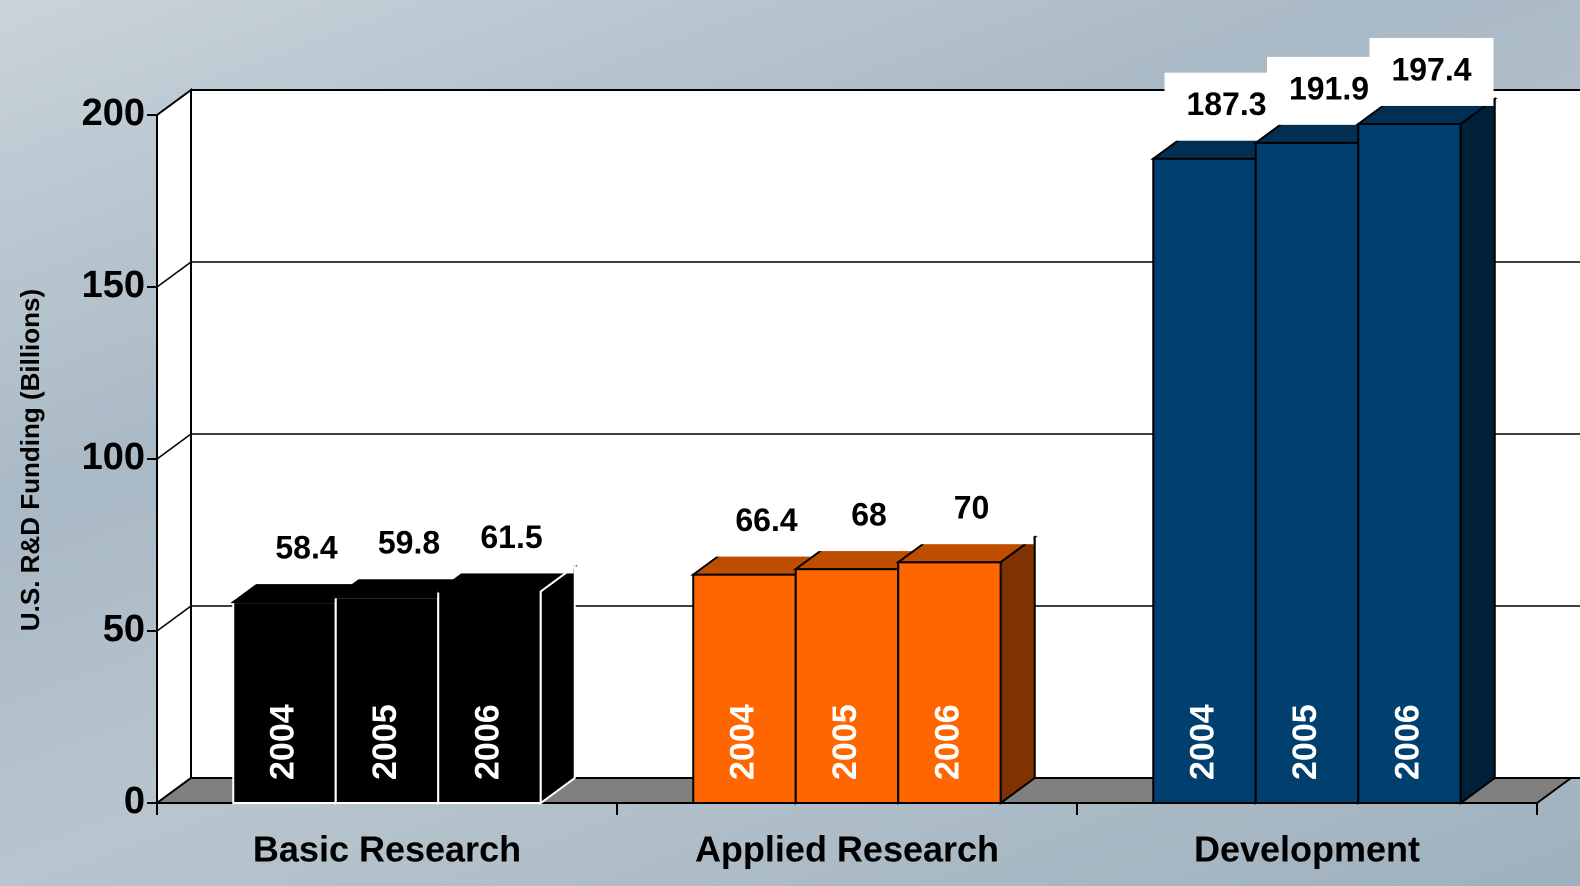  Describe the element at coordinates (134, 801) in the screenshot. I see `y-tick-label: 0` at that location.